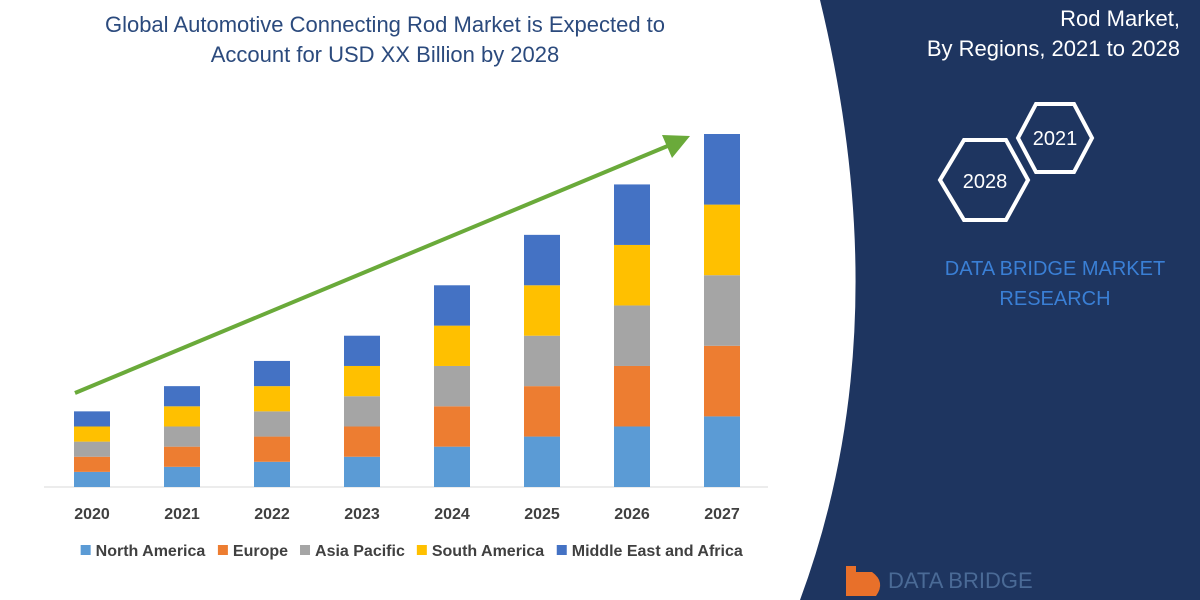 This screenshot has height=600, width=1200. I want to click on legend-label: North America, so click(151, 551).